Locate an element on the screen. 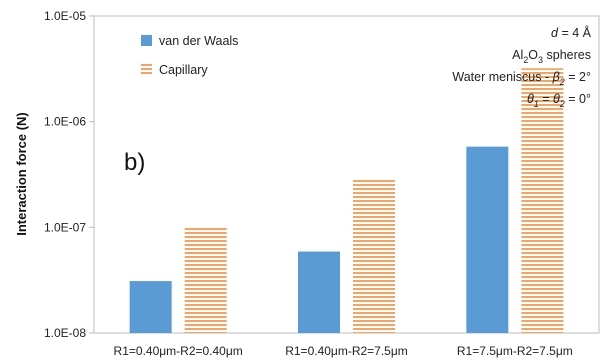 The height and width of the screenshot is (363, 603). y-tick-label: 1.0E-06 is located at coordinates (65, 122).